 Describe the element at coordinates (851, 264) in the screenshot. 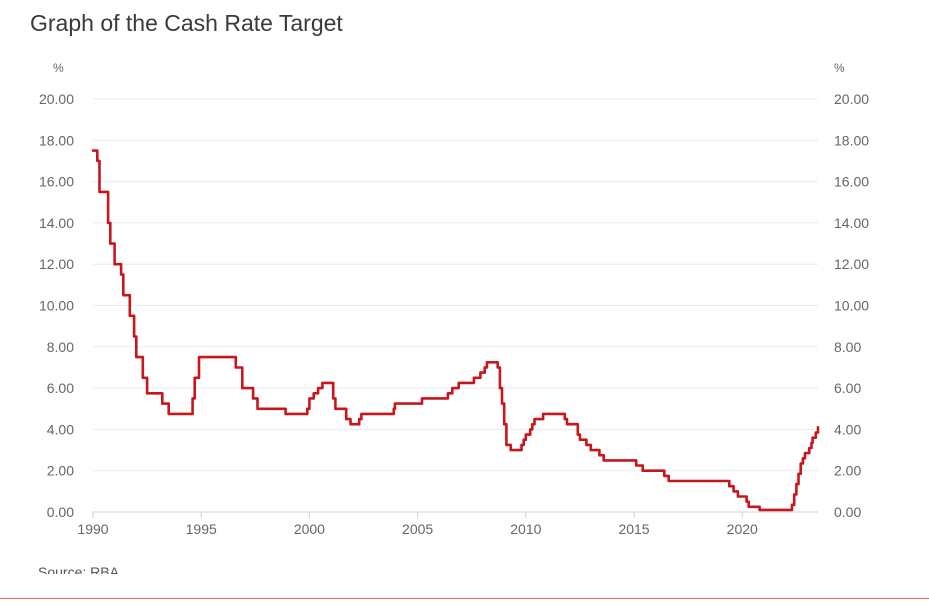

I see `y-tick-label-right: 12.00` at that location.